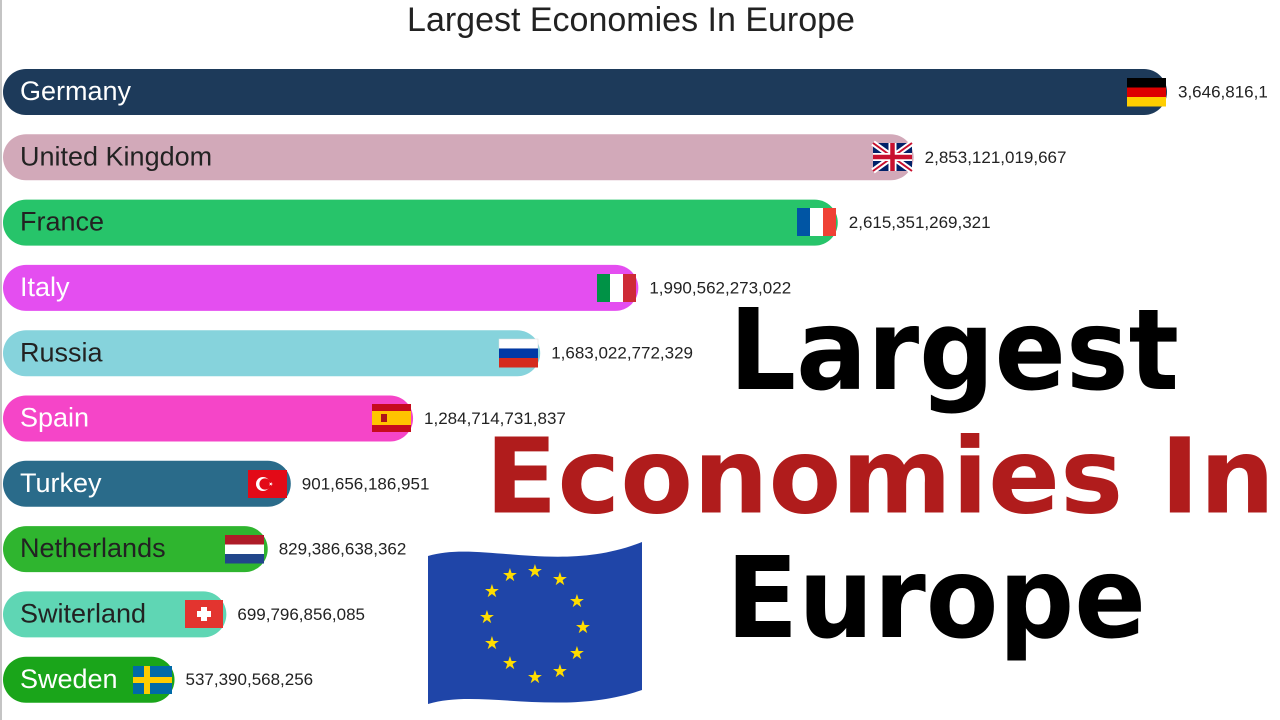  What do you see at coordinates (62, 352) in the screenshot?
I see `bar-label: Russia` at bounding box center [62, 352].